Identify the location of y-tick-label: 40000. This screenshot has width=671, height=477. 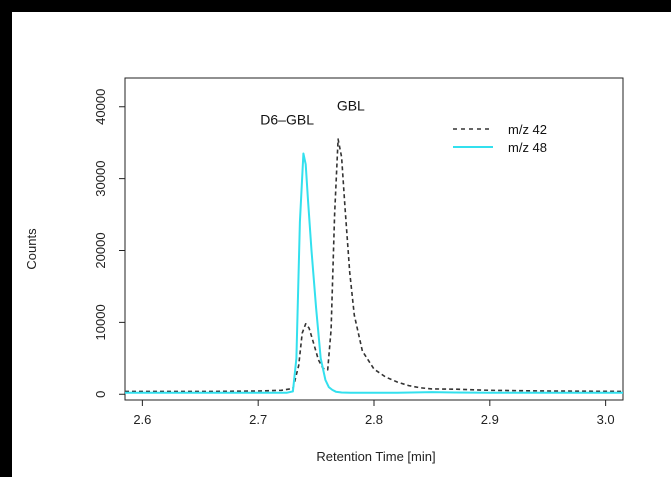
(100, 107).